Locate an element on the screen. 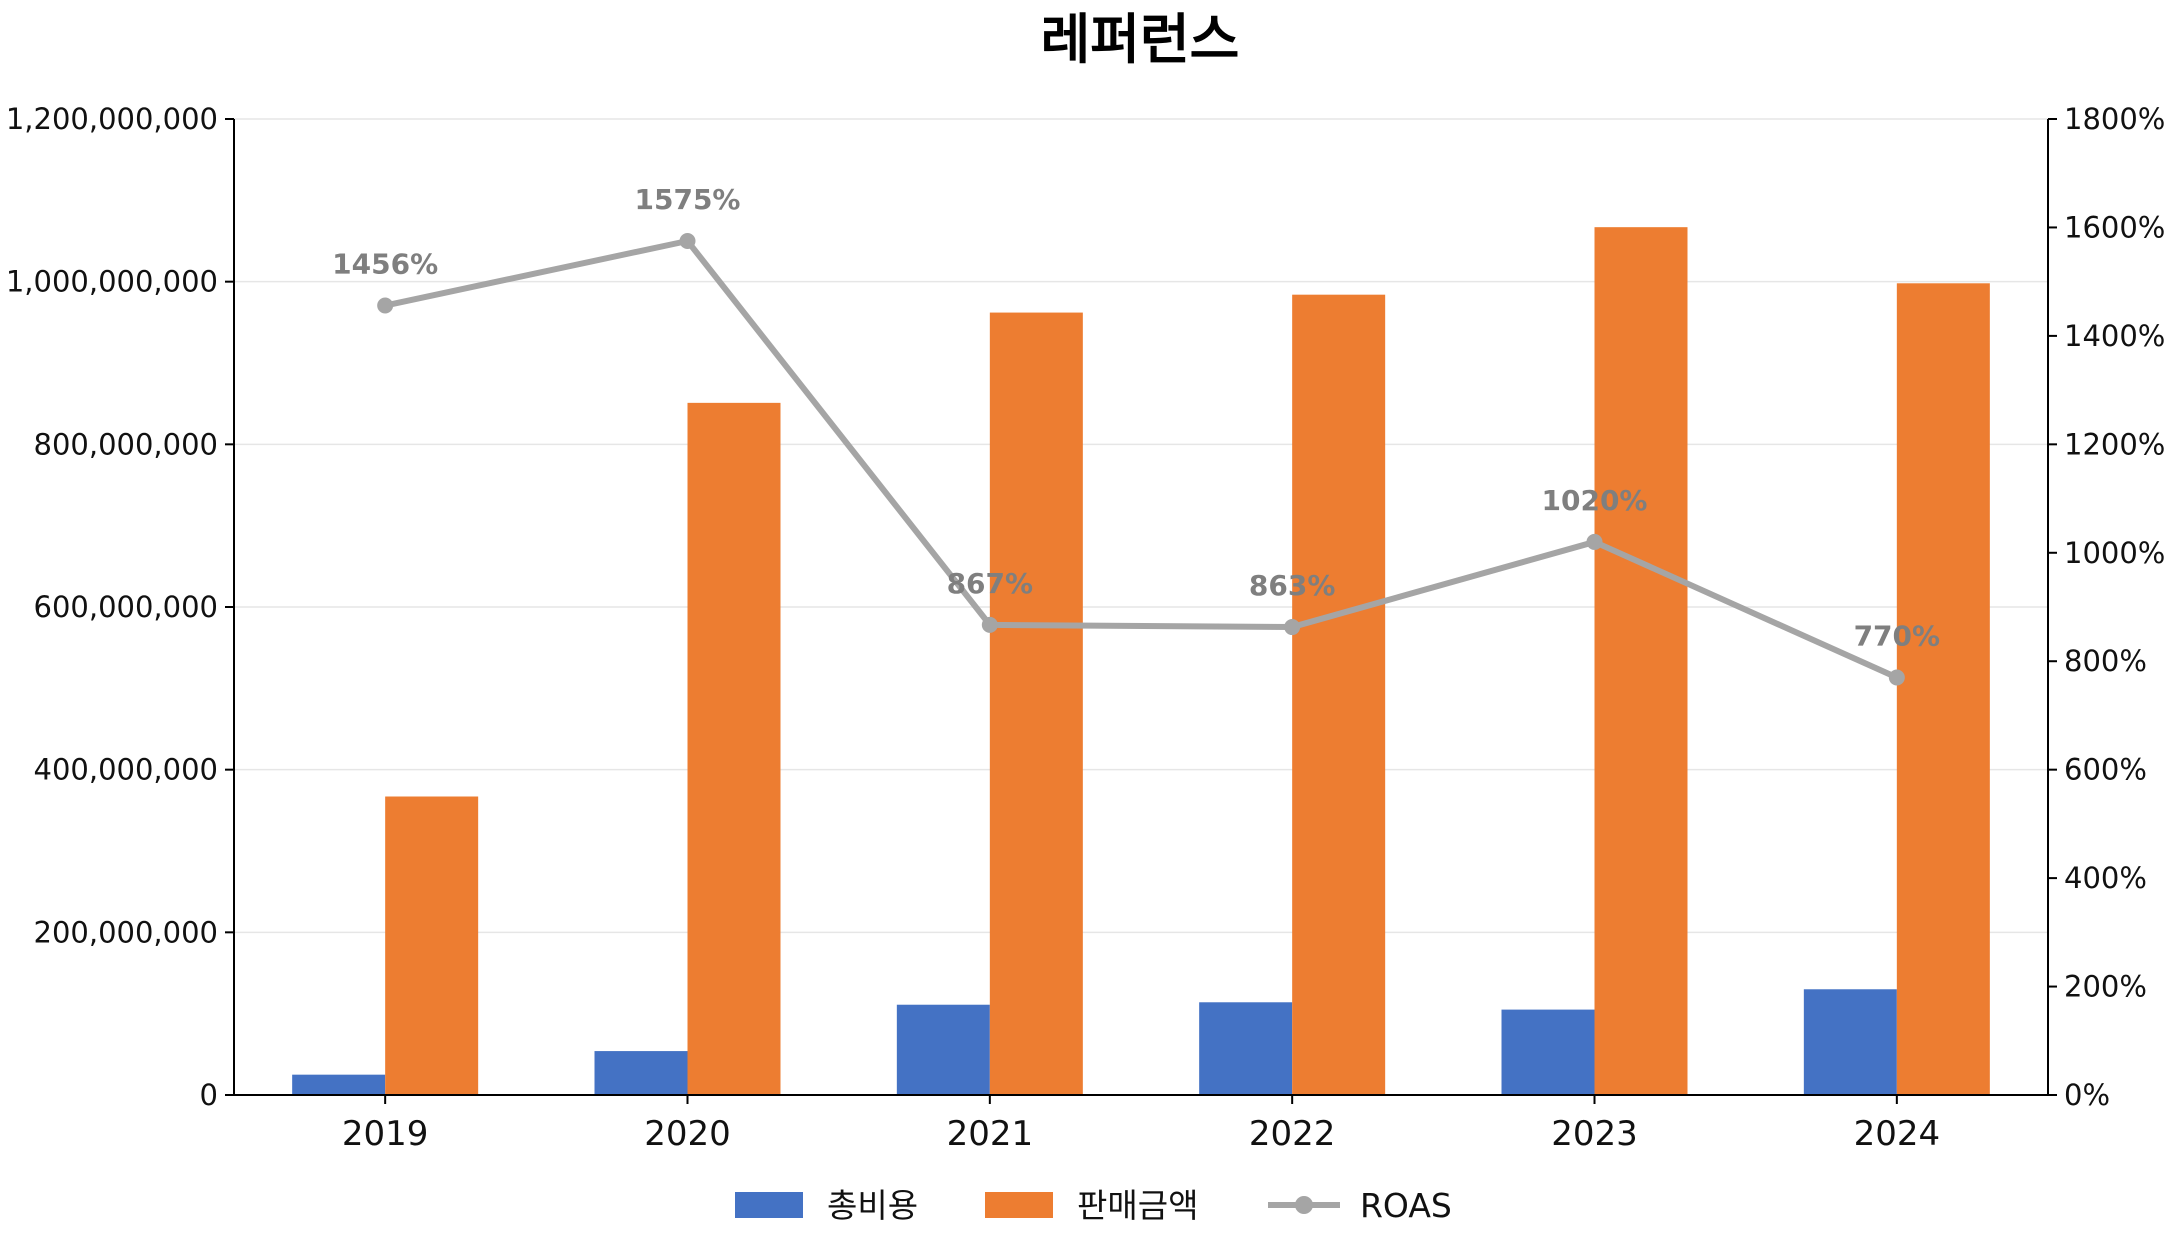  roas-data-label: 1020% is located at coordinates (1595, 500).